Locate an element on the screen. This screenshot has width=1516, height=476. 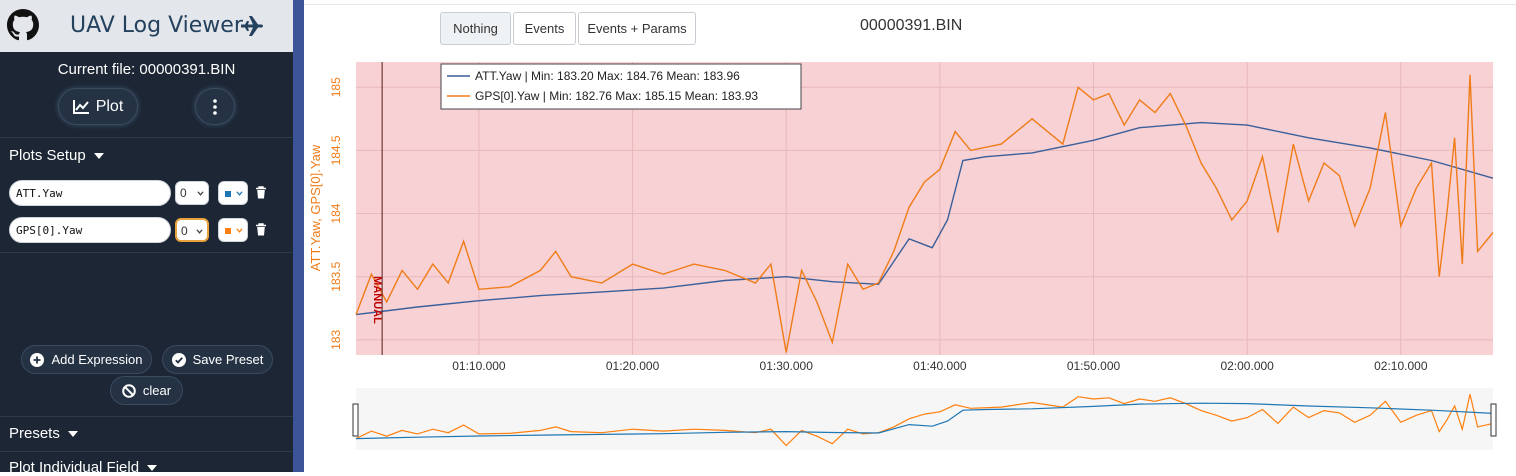
y-tick-label: 184.5 is located at coordinates (336, 150).